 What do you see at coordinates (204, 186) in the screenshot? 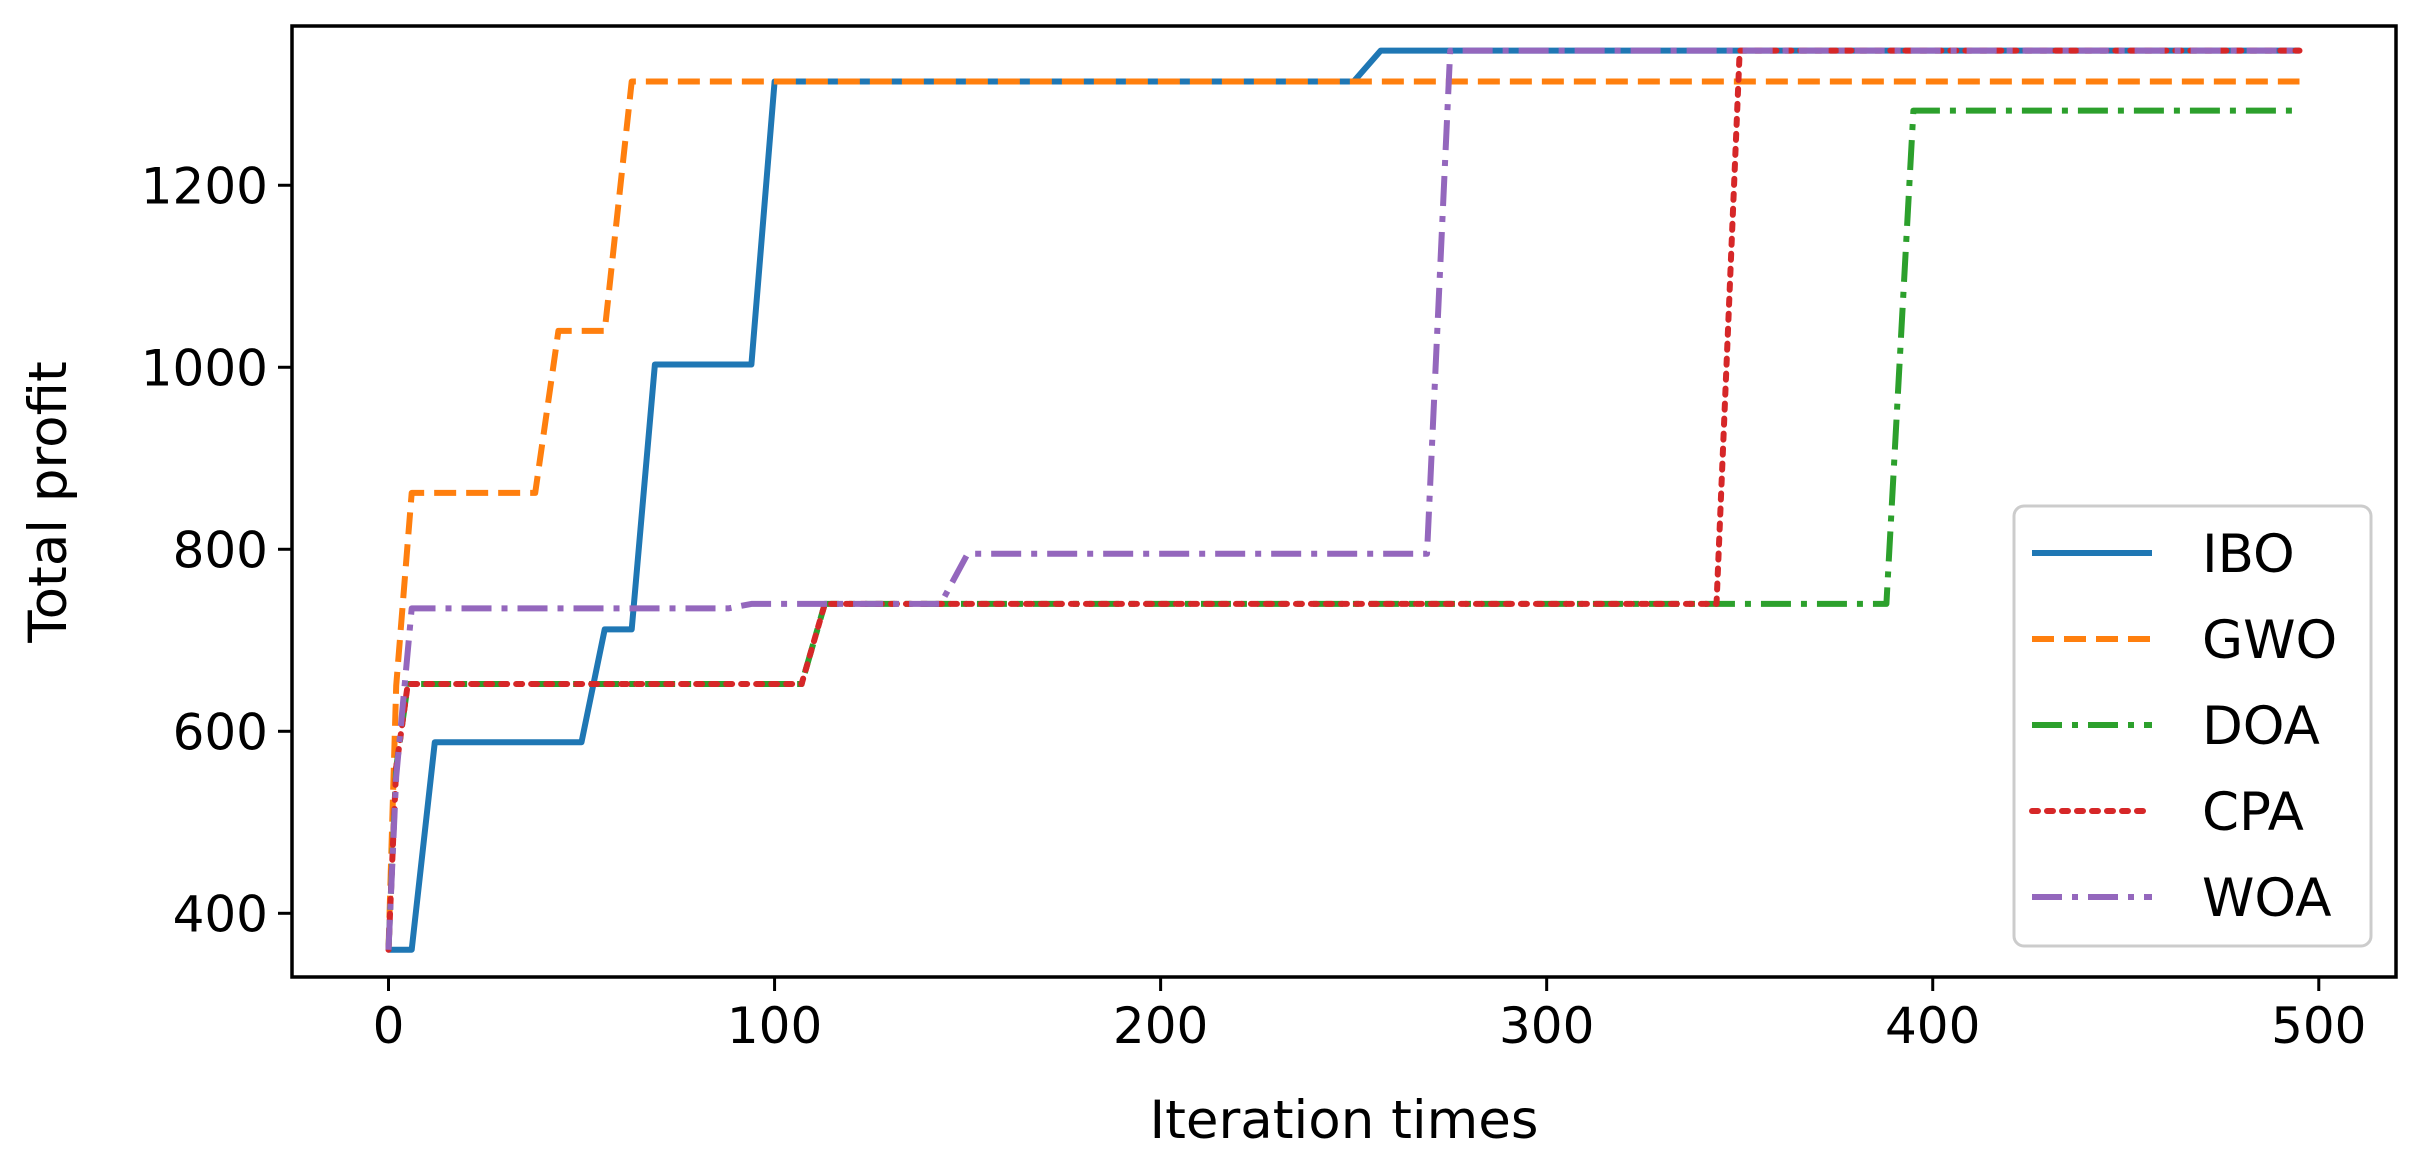
I see `y-tick-label: 1200` at bounding box center [204, 186].